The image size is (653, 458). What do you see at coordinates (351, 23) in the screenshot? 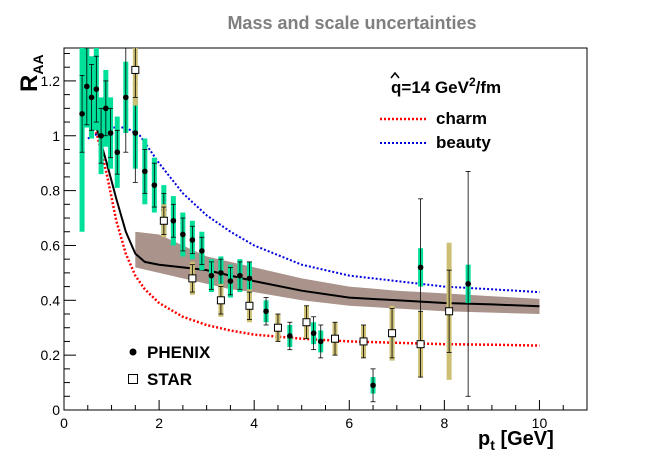
I see `chart-title: Mass and scale uncertainties` at bounding box center [351, 23].